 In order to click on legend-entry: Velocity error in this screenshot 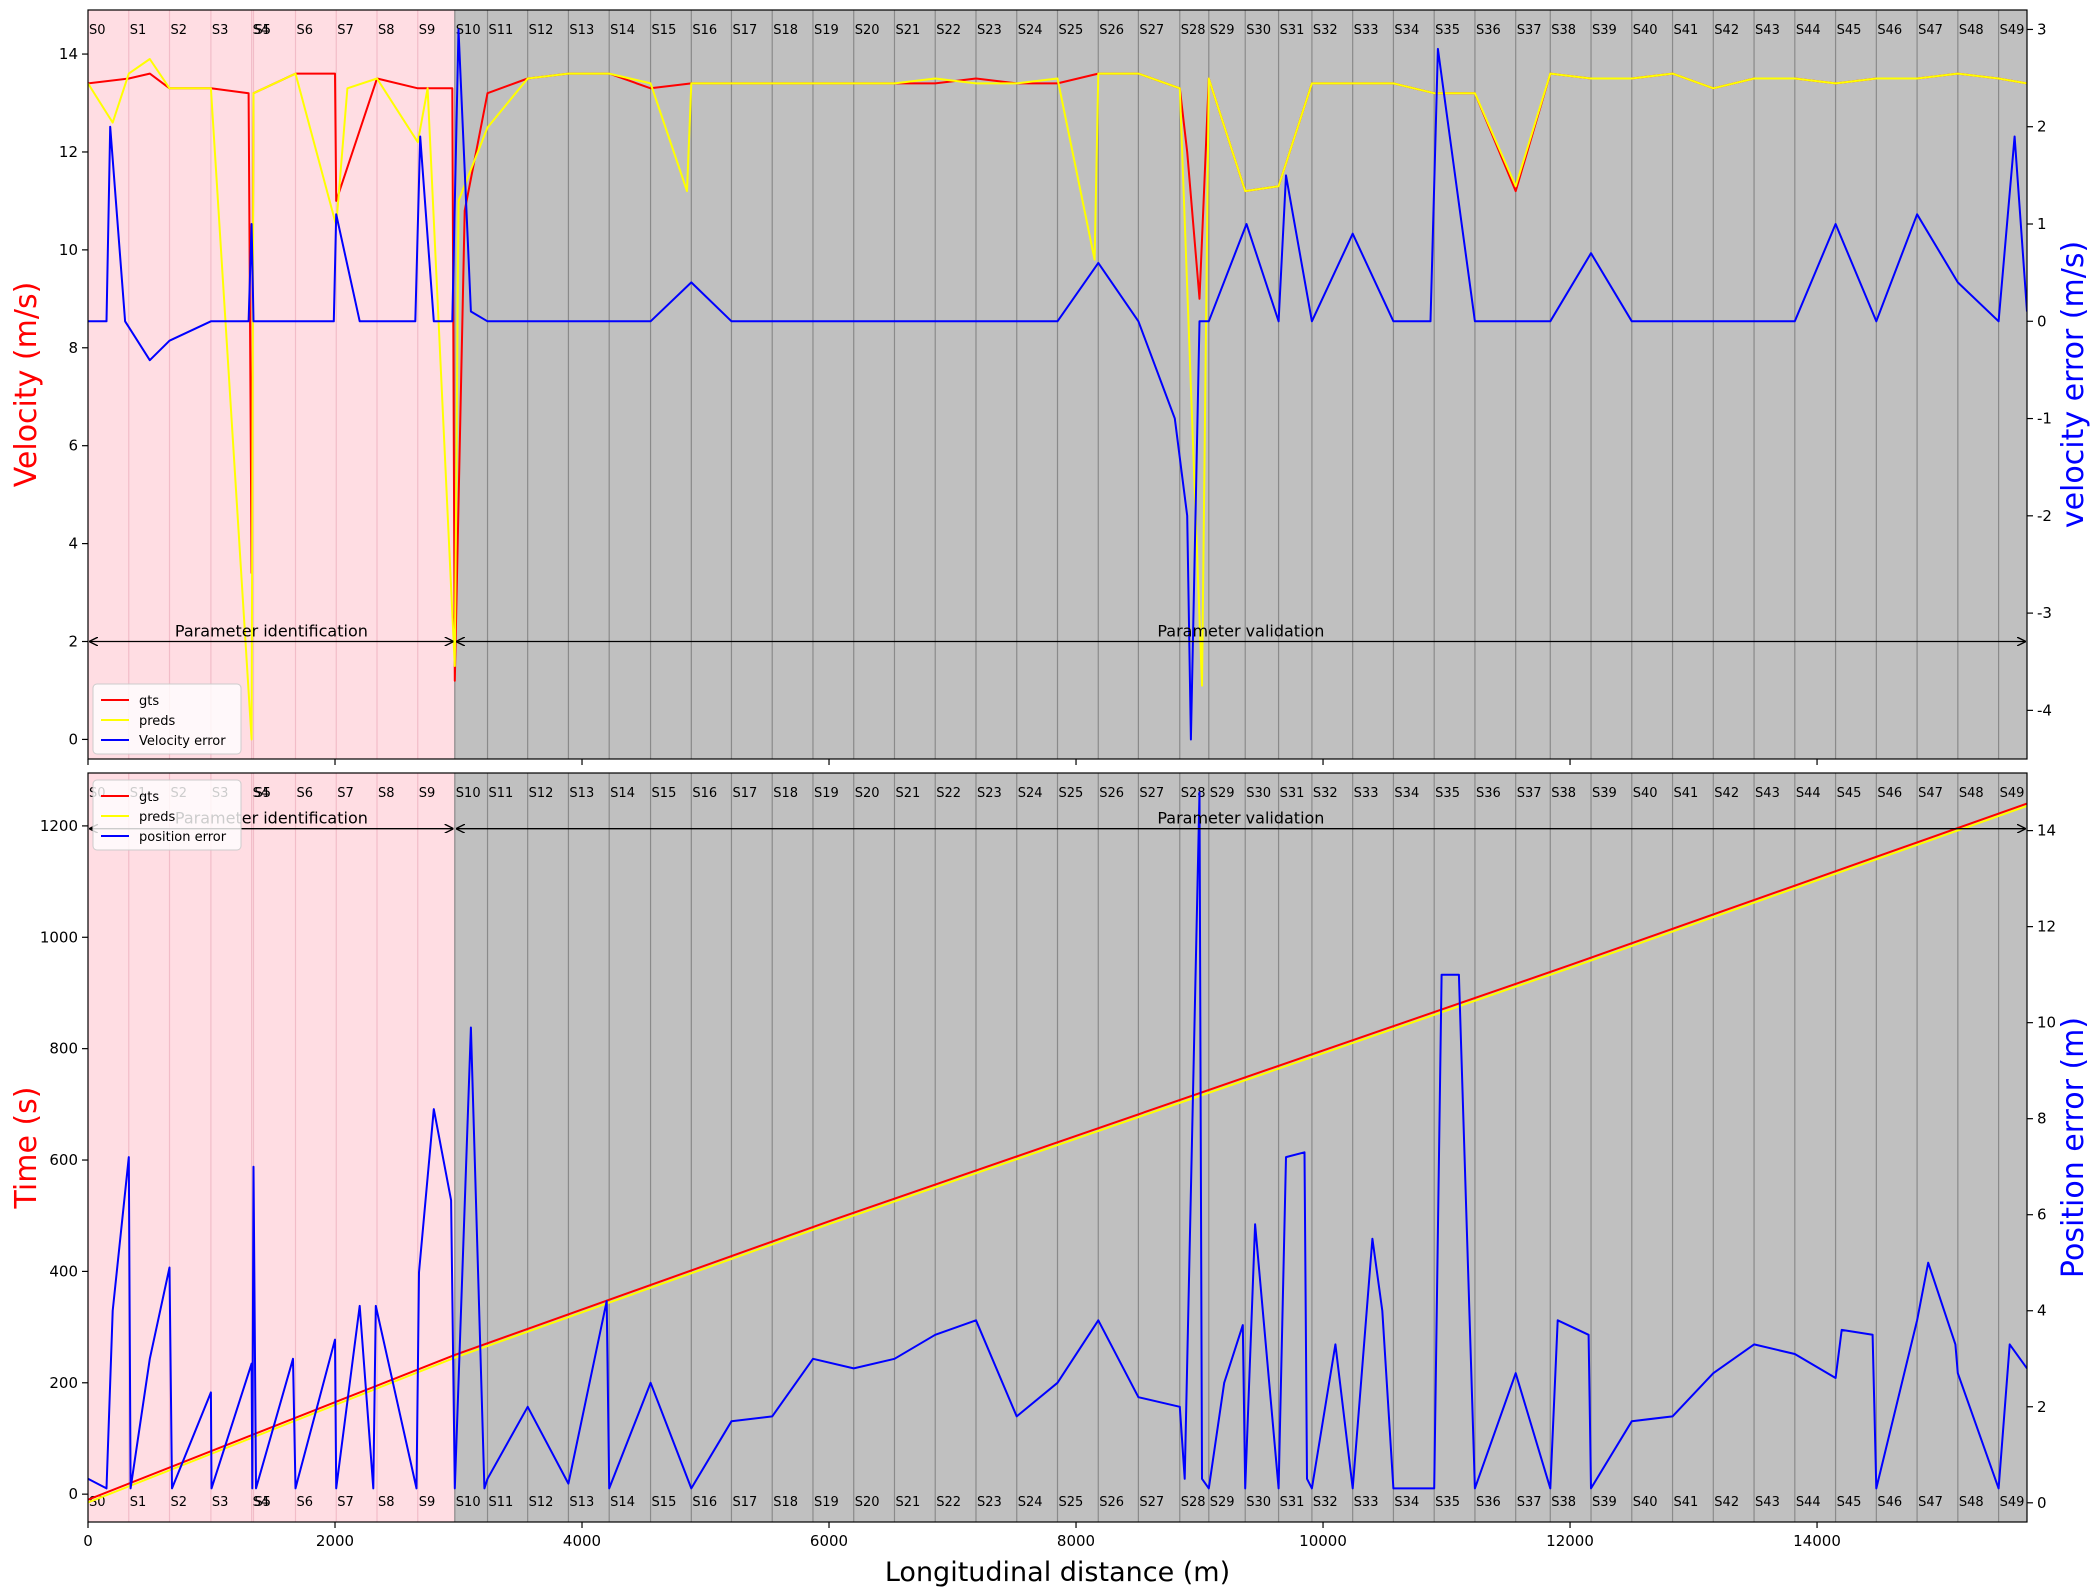, I will do `click(182, 741)`.